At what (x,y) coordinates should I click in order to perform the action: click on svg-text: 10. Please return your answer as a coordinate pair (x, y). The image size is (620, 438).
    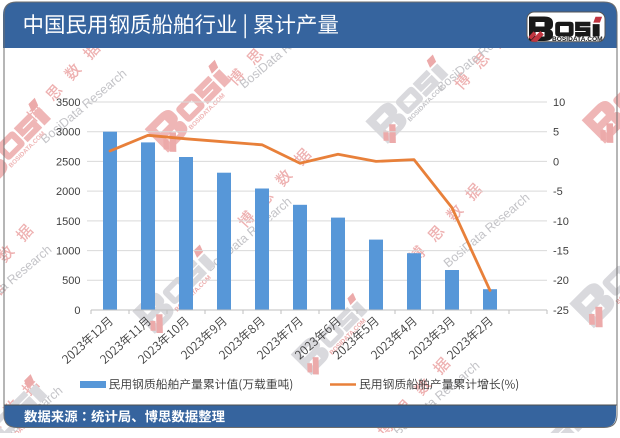
    Looking at the image, I should click on (559, 103).